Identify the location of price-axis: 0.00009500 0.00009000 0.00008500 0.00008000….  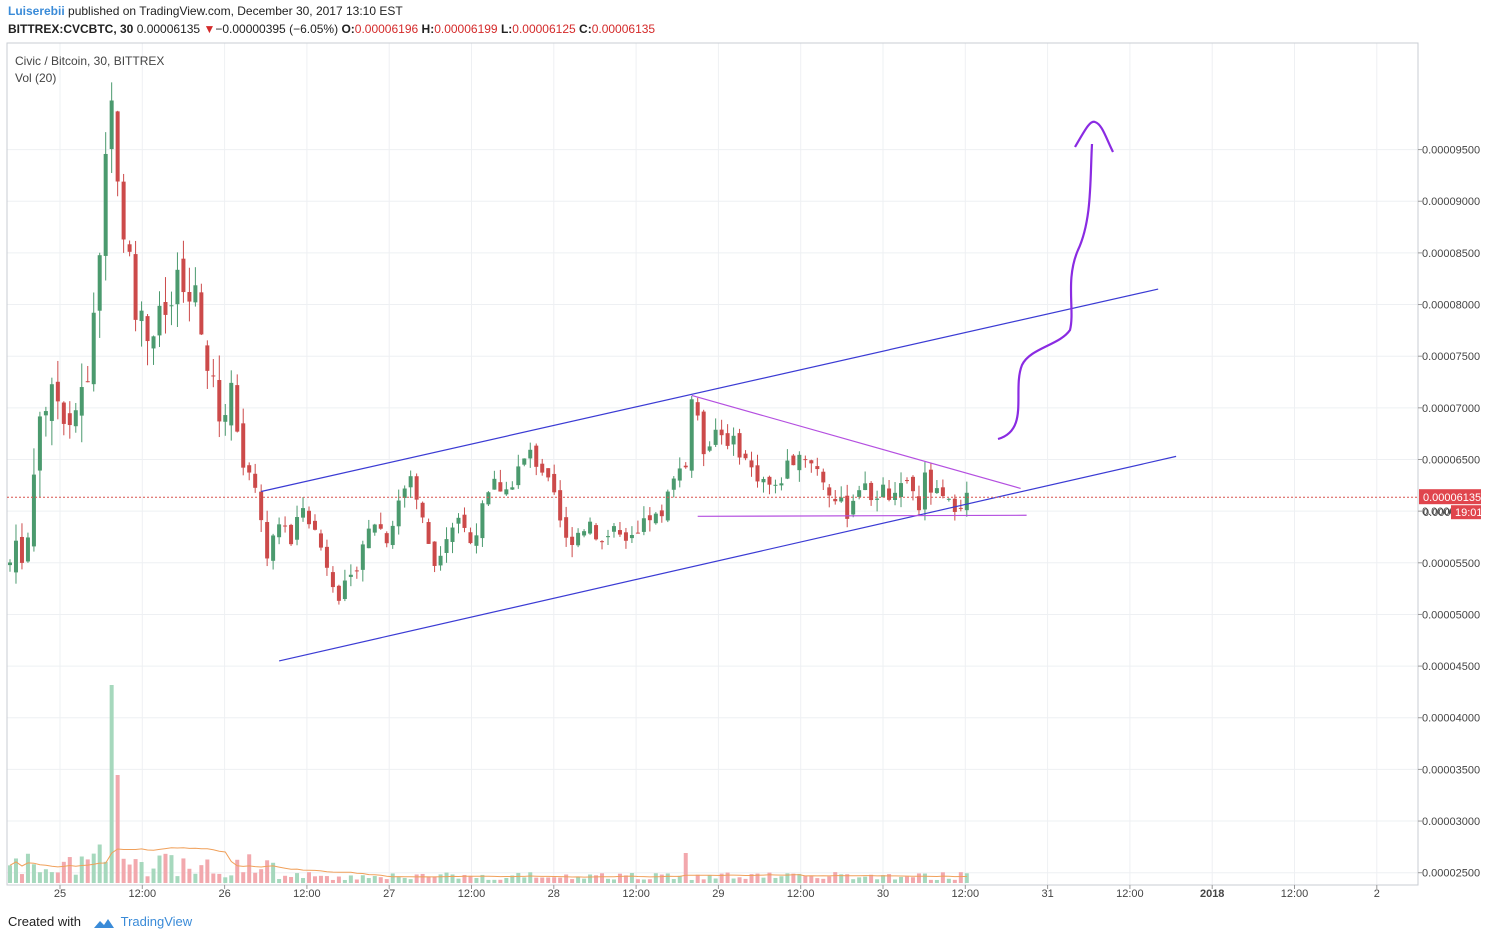
(1449, 512).